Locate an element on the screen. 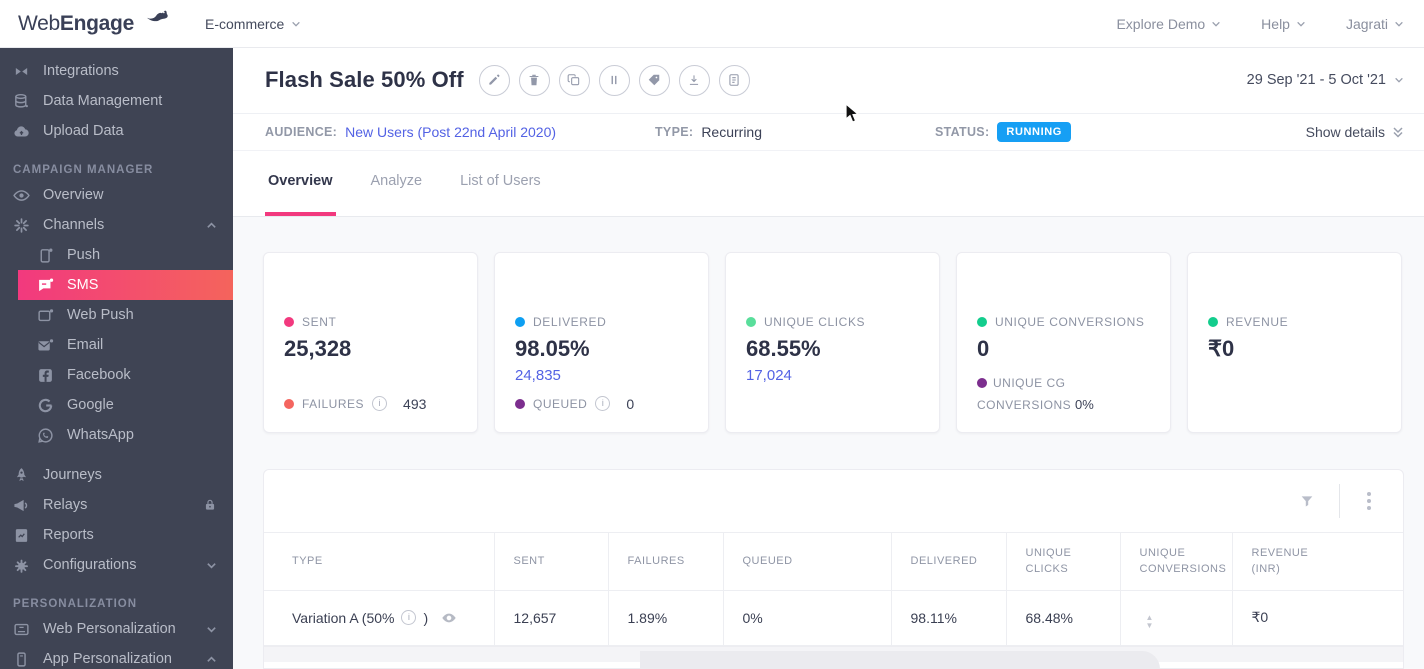  app-personalization-icon is located at coordinates (21, 659).